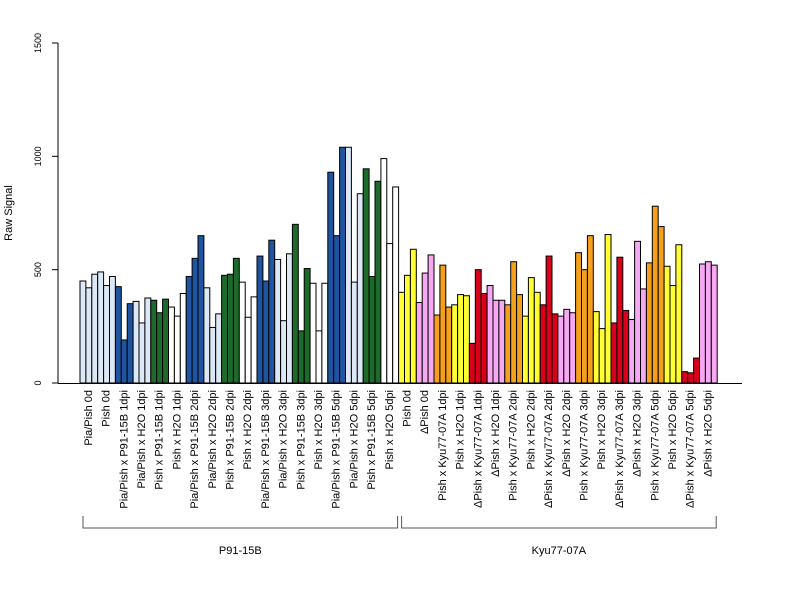  I want to click on x-tick-label: Pia/Pish 0d, so click(89, 418).